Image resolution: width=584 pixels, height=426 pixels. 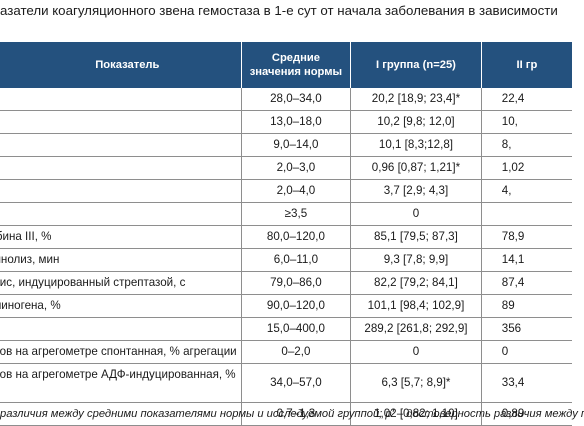 I want to click on row-norm: 28,0–34,0, so click(x=295, y=99).